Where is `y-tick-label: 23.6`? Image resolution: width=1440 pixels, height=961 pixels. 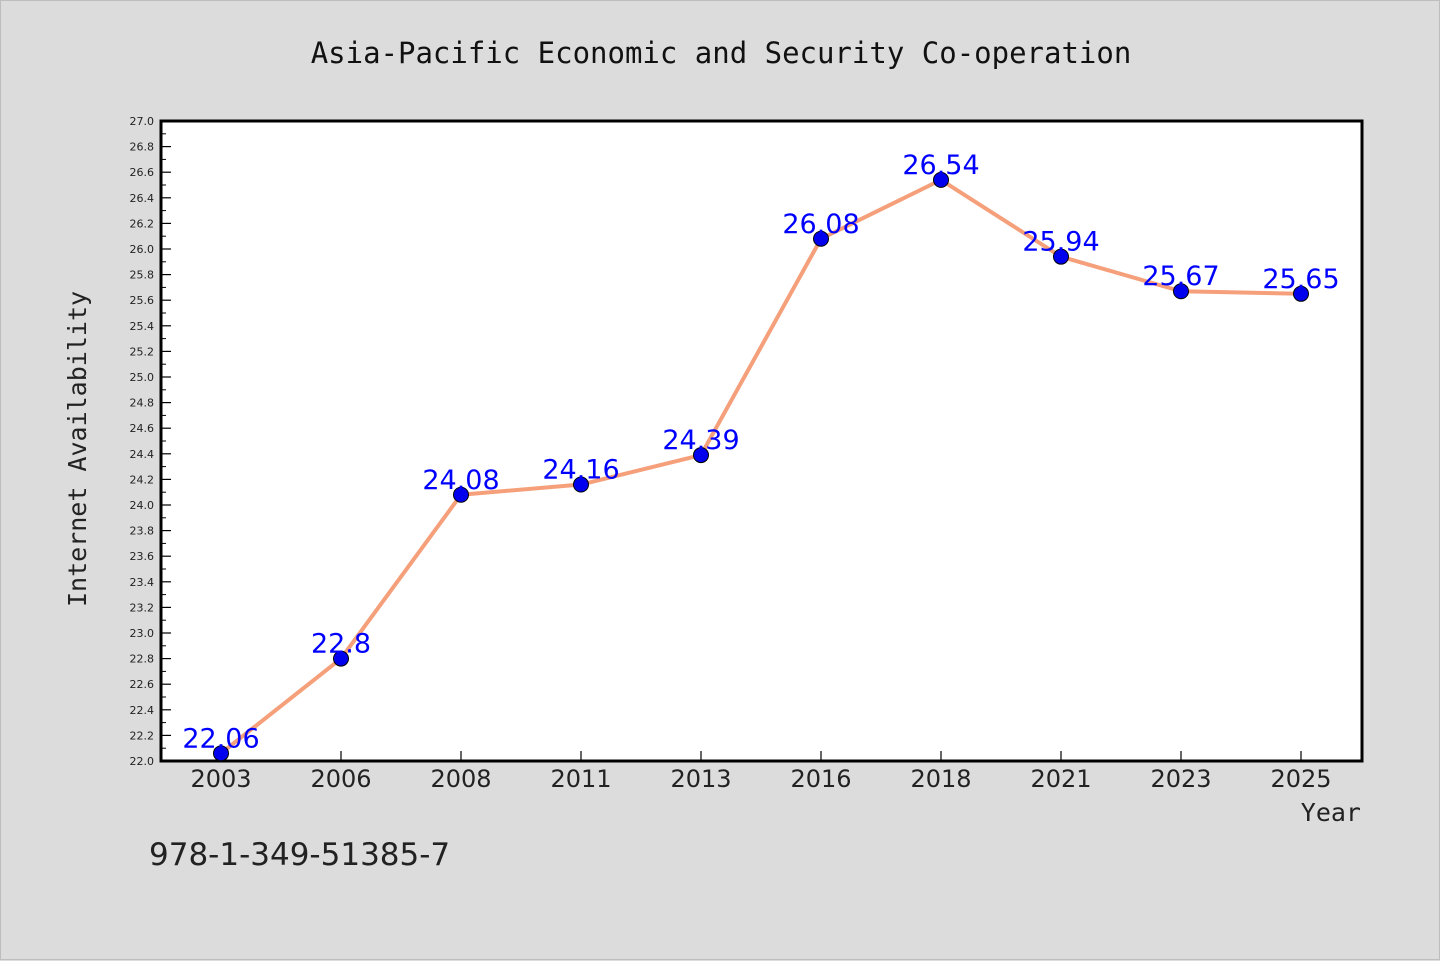 y-tick-label: 23.6 is located at coordinates (142, 556).